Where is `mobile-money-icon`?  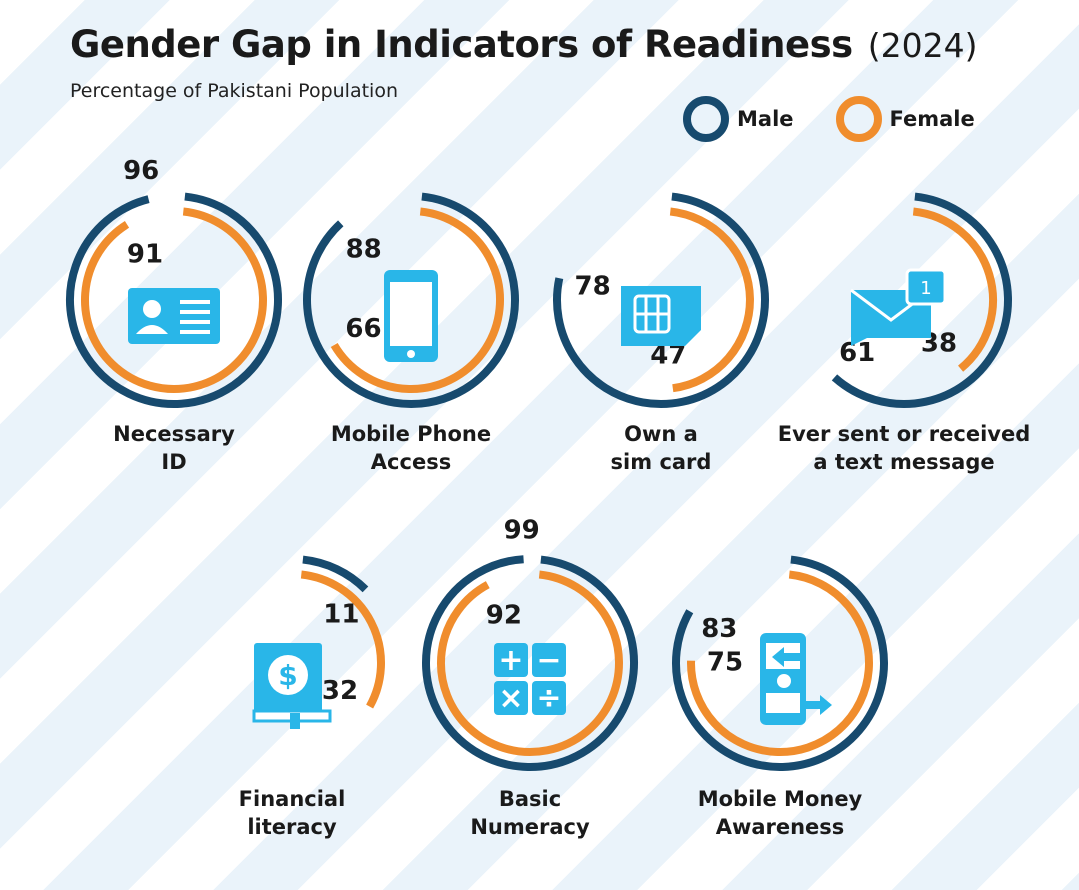 mobile-money-icon is located at coordinates (796, 679).